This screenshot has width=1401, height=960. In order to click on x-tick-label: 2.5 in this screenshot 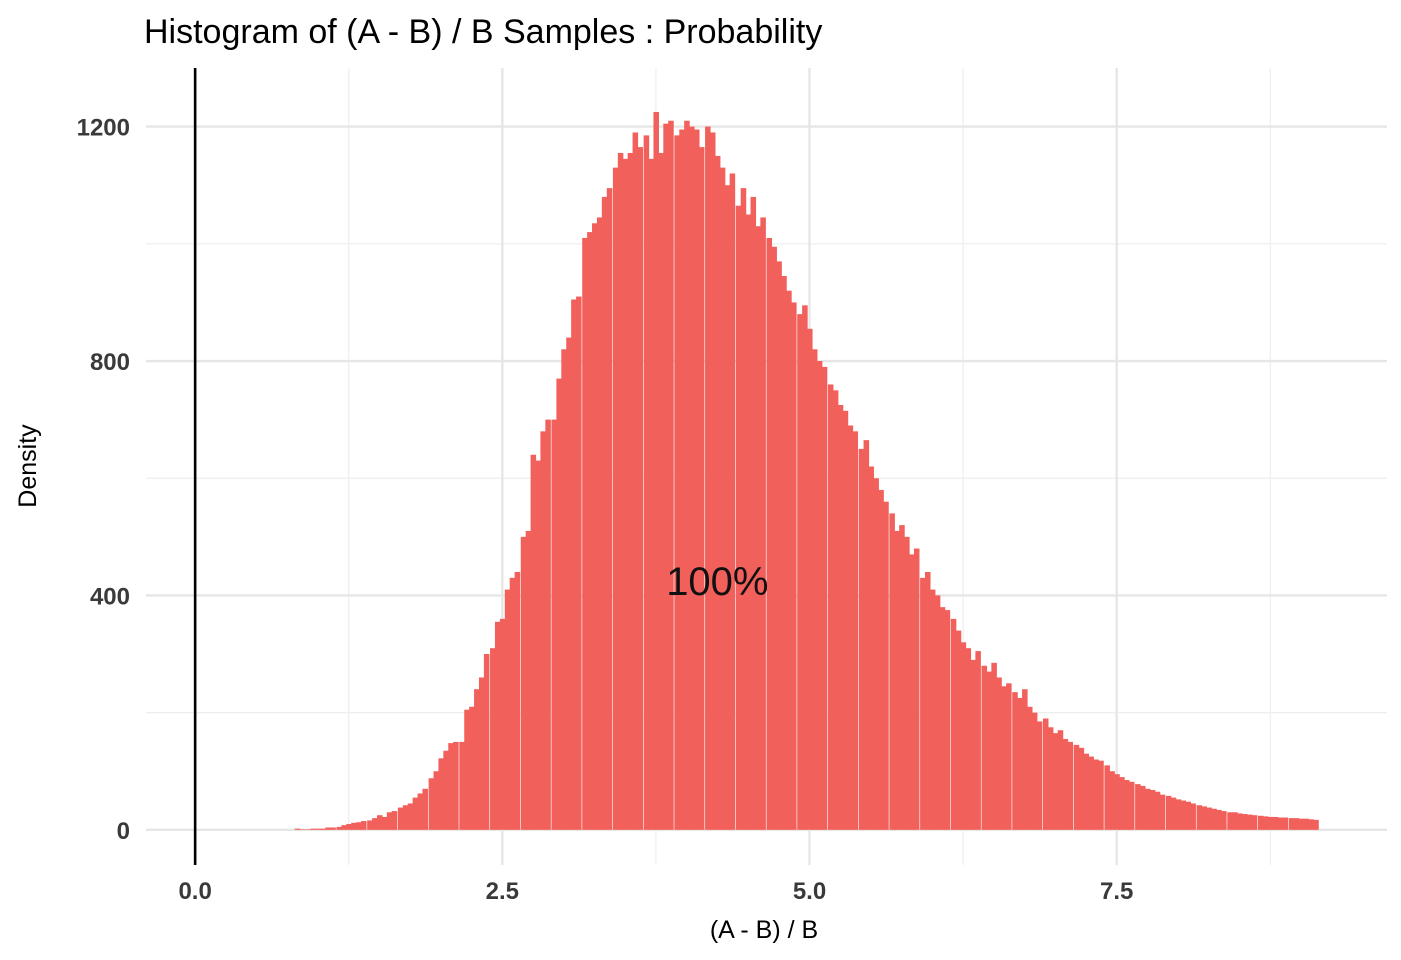, I will do `click(502, 891)`.